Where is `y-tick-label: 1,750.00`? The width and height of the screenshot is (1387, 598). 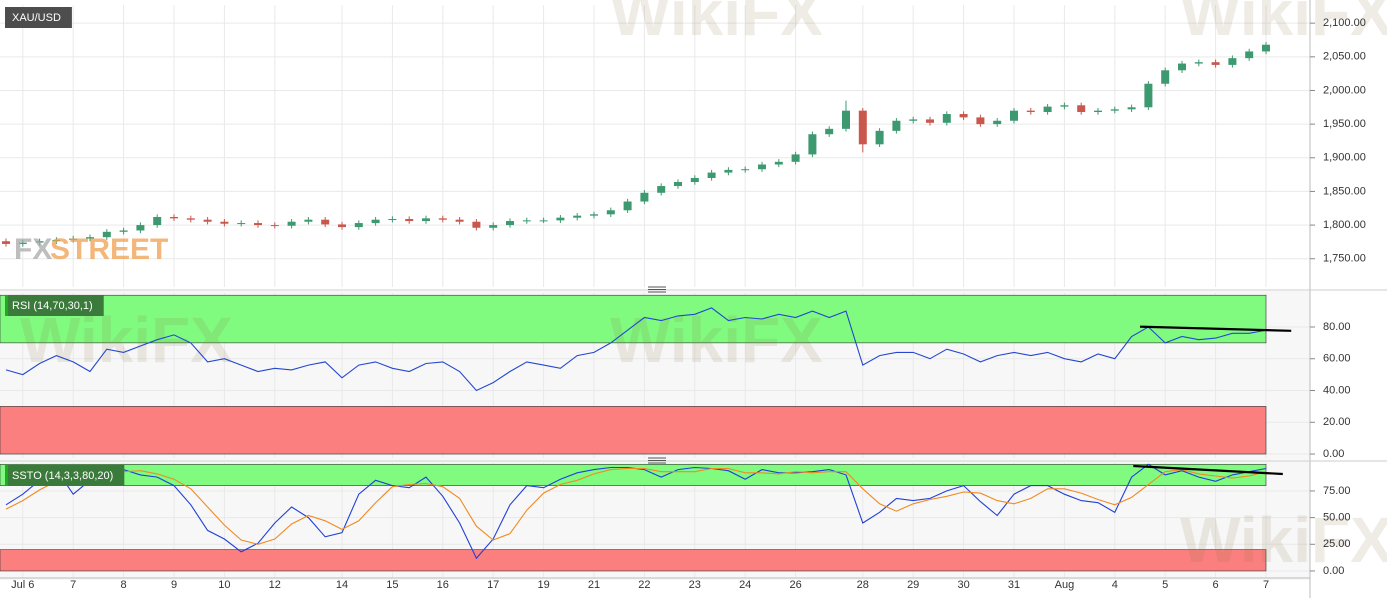 y-tick-label: 1,750.00 is located at coordinates (1344, 259).